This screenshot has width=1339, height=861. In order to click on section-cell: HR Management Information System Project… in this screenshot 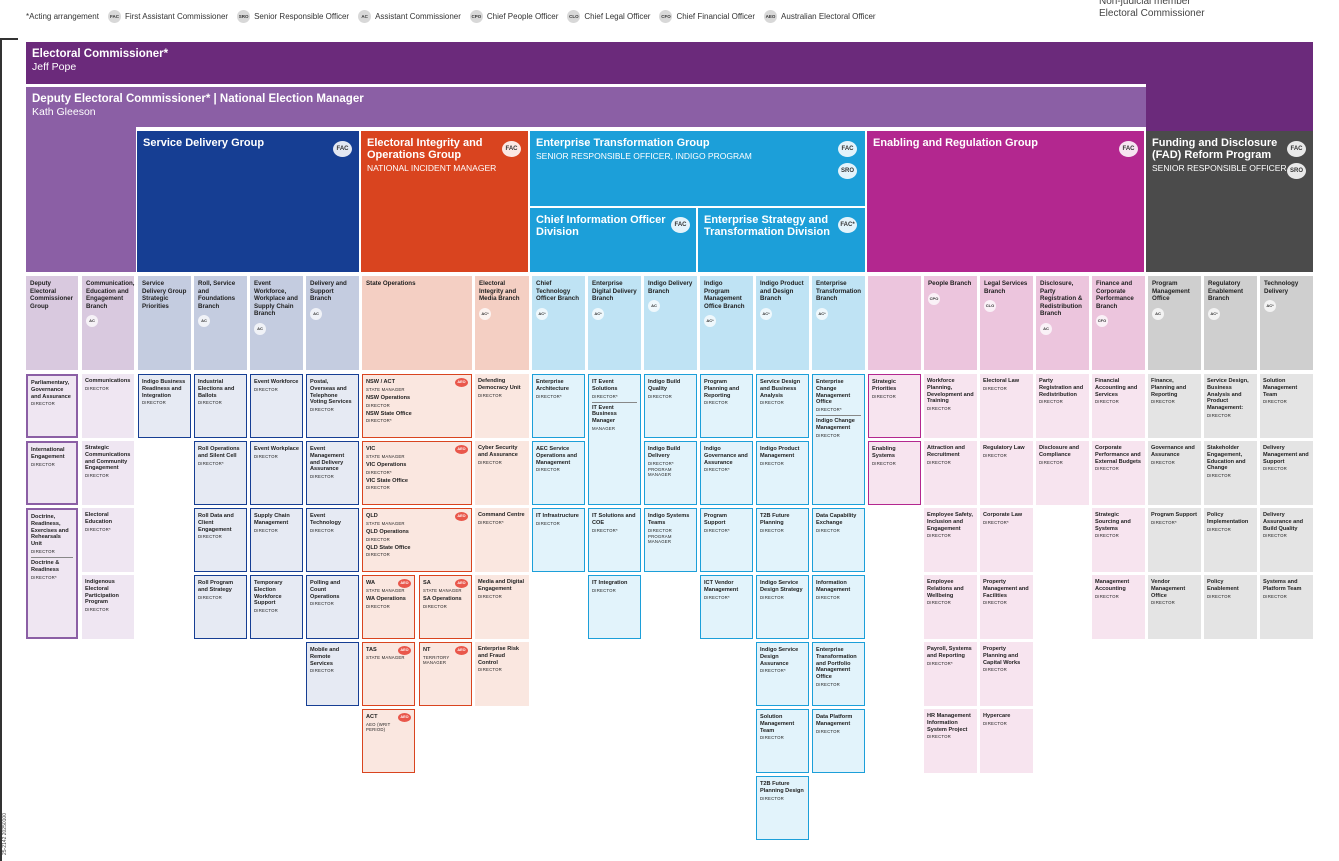, I will do `click(950, 741)`.